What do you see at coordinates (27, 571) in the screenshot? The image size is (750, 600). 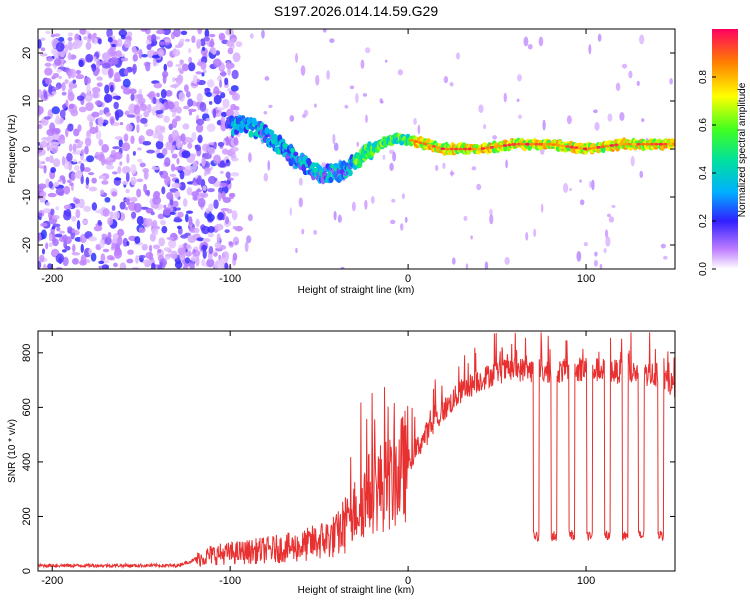 I see `snr-ytick-label: 0` at bounding box center [27, 571].